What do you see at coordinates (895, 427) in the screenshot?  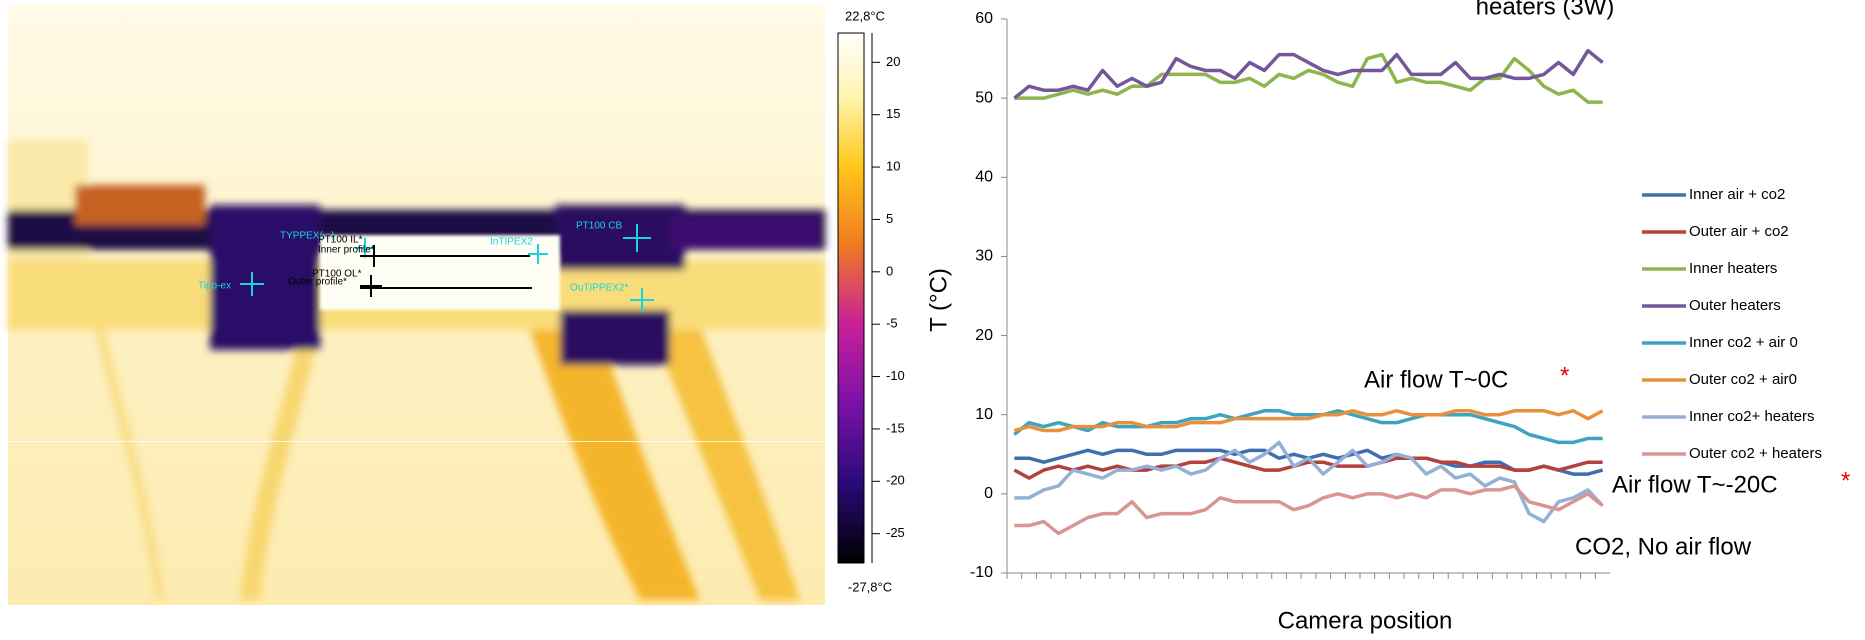 I see `colorbar-tick-label: -15` at bounding box center [895, 427].